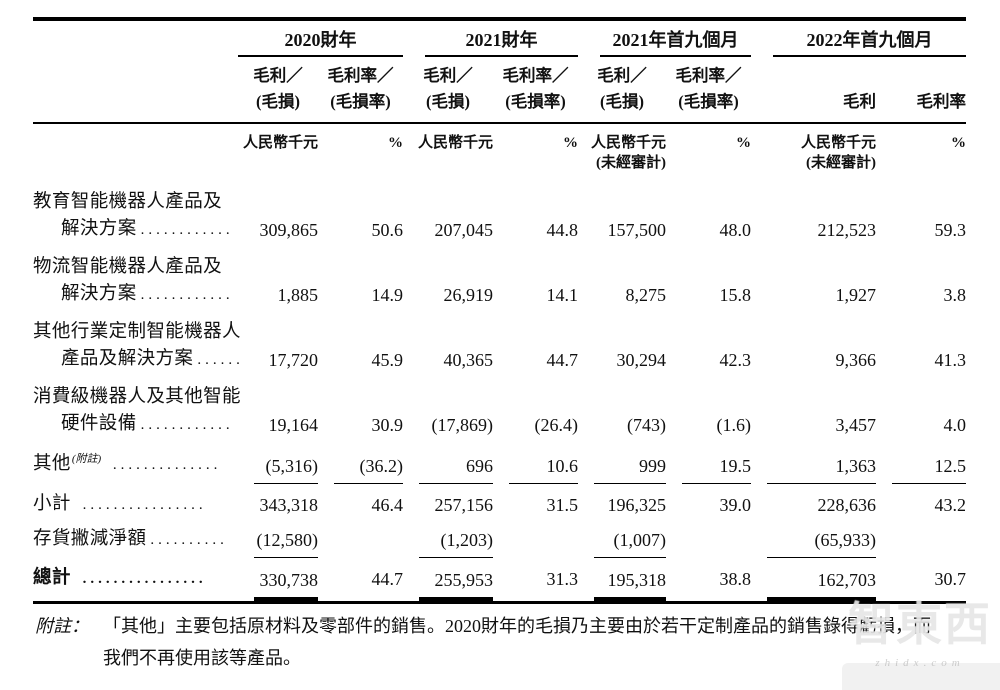 The image size is (1000, 690). What do you see at coordinates (646, 295) in the screenshot?
I see `value-cell: 8,275` at bounding box center [646, 295].